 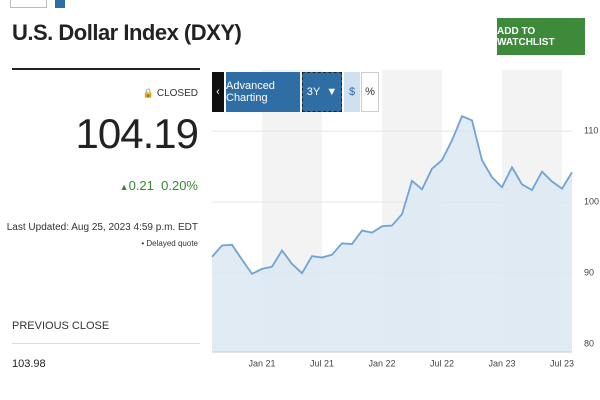 I want to click on y-tick-label: 100, so click(x=591, y=201).